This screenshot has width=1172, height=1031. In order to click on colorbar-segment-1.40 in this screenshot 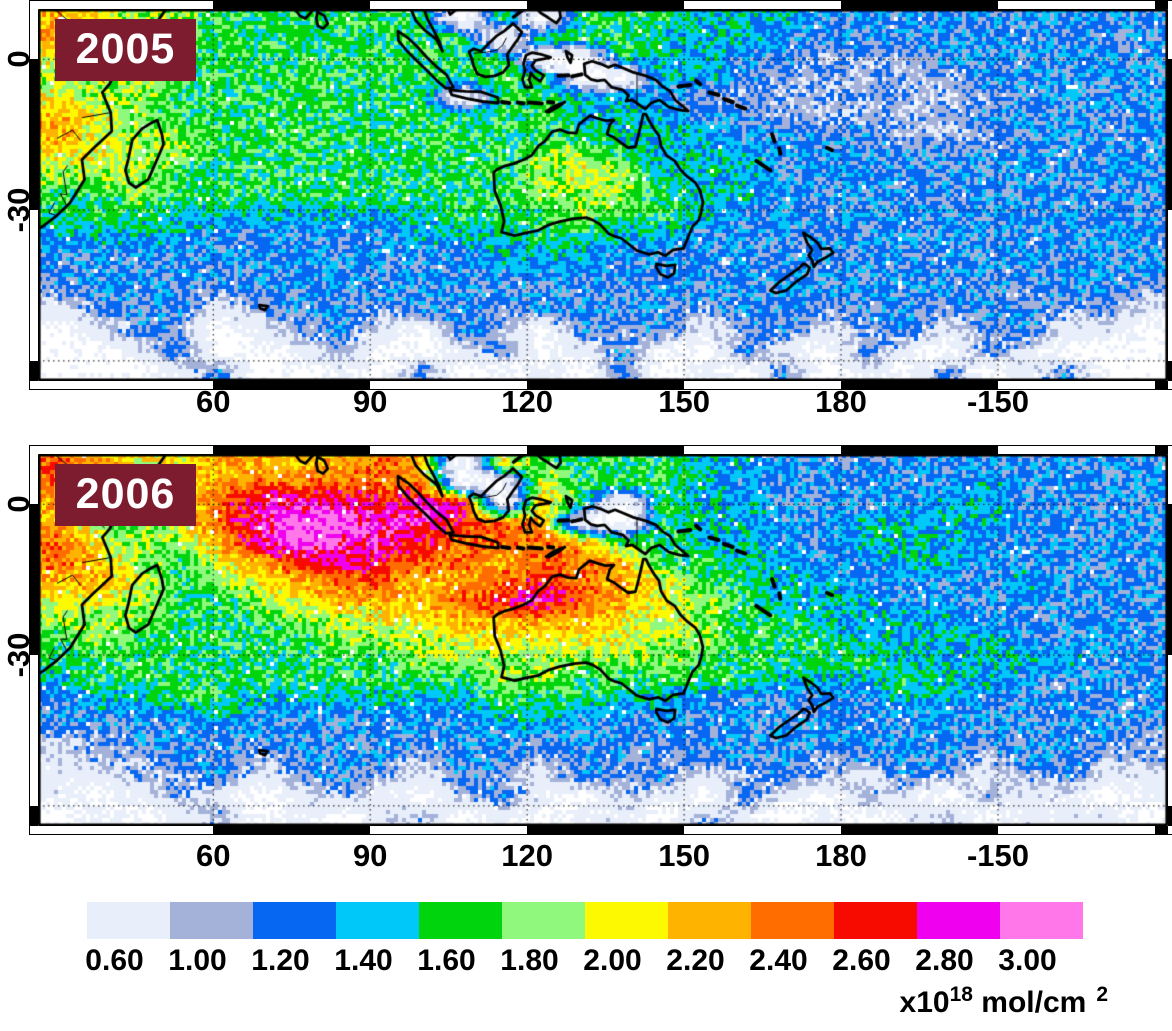, I will do `click(377, 920)`.